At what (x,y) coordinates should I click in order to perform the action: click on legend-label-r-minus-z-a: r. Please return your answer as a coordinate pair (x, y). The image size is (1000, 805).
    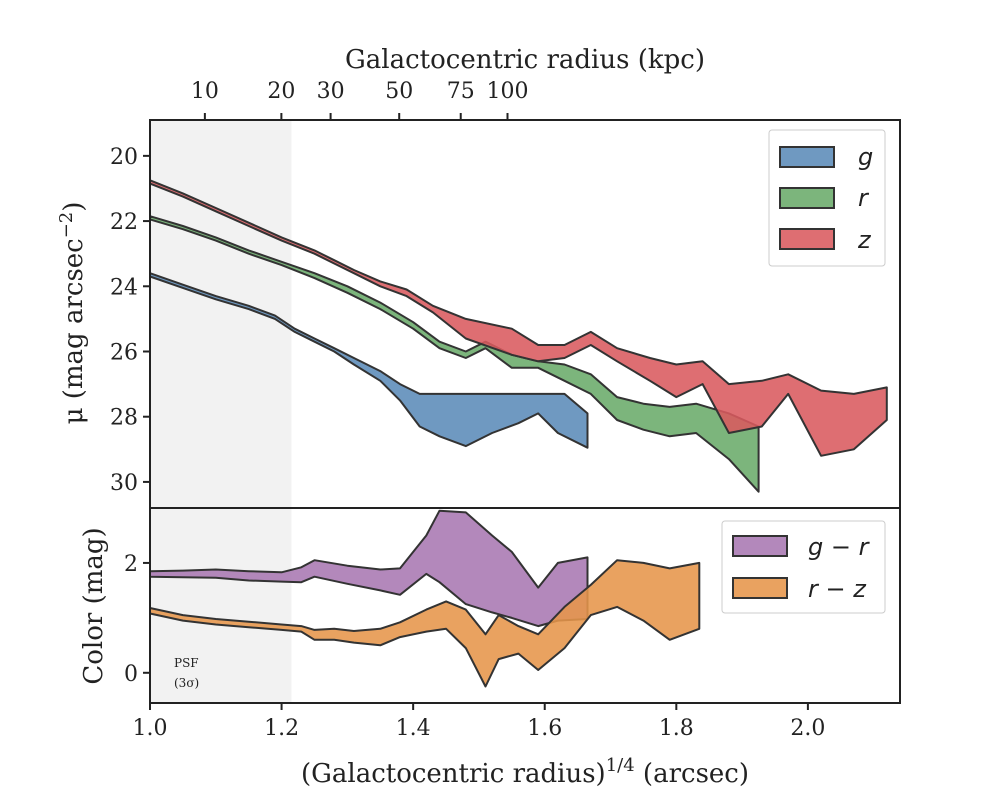
    Looking at the image, I should click on (814, 589).